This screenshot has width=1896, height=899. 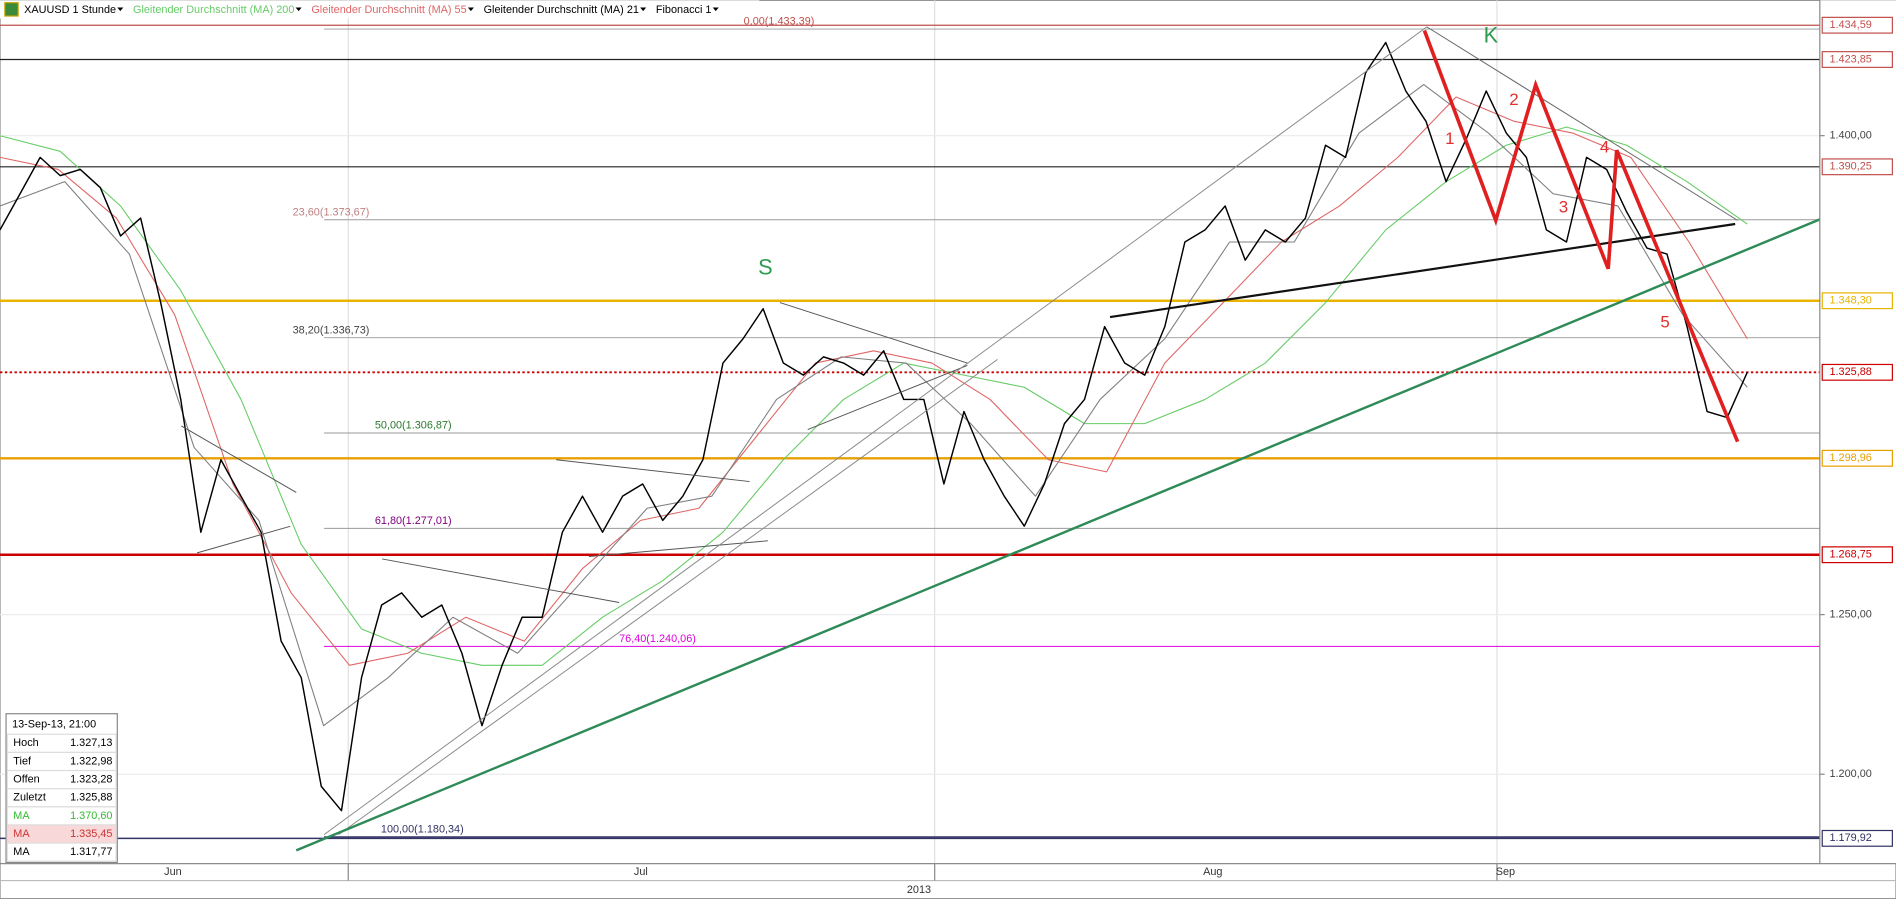 I want to click on fib-label: 23,60(1.373,67), so click(x=331, y=212).